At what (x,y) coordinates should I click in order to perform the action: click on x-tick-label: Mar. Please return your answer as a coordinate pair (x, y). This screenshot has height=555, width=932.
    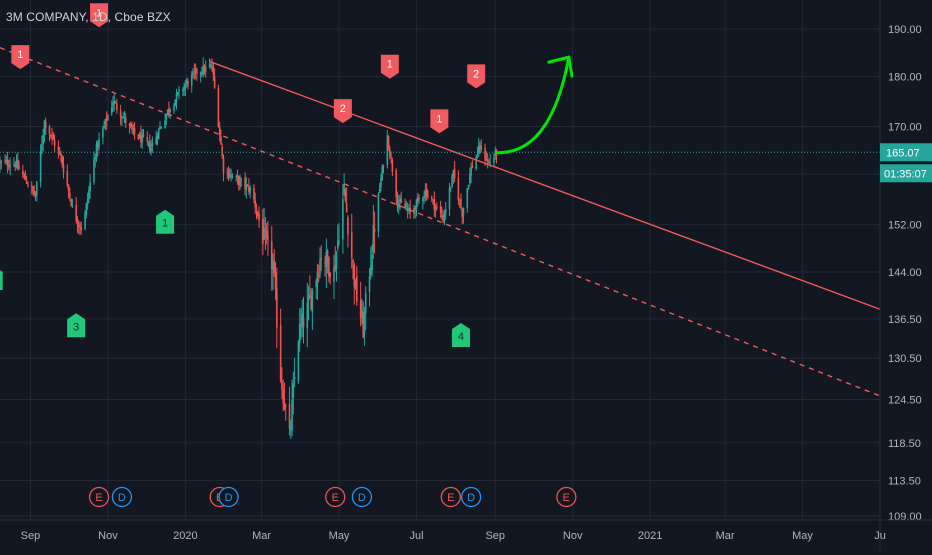
    Looking at the image, I should click on (725, 536).